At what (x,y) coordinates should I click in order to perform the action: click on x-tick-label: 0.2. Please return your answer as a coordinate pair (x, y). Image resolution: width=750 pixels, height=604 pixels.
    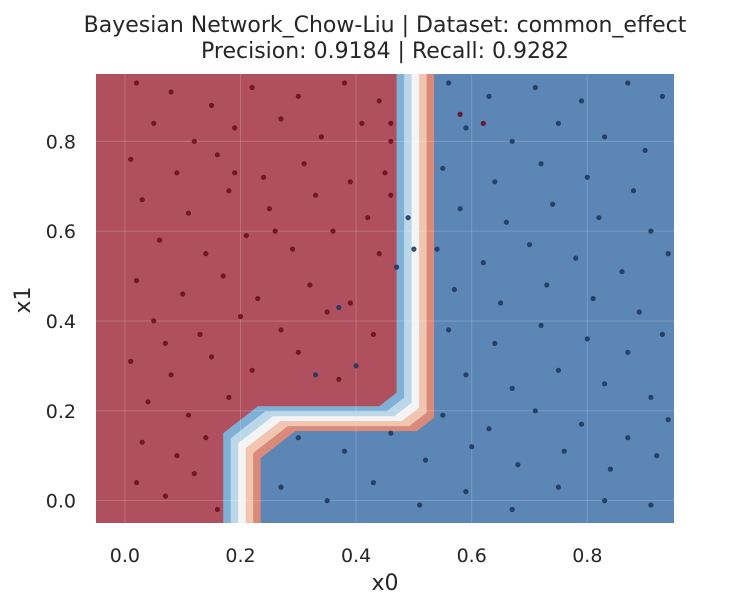
    Looking at the image, I should click on (240, 556).